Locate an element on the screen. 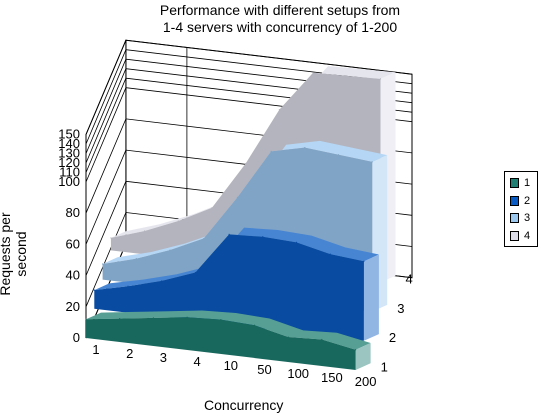 This screenshot has width=540, height=420. x-tick-label: 150 is located at coordinates (332, 377).